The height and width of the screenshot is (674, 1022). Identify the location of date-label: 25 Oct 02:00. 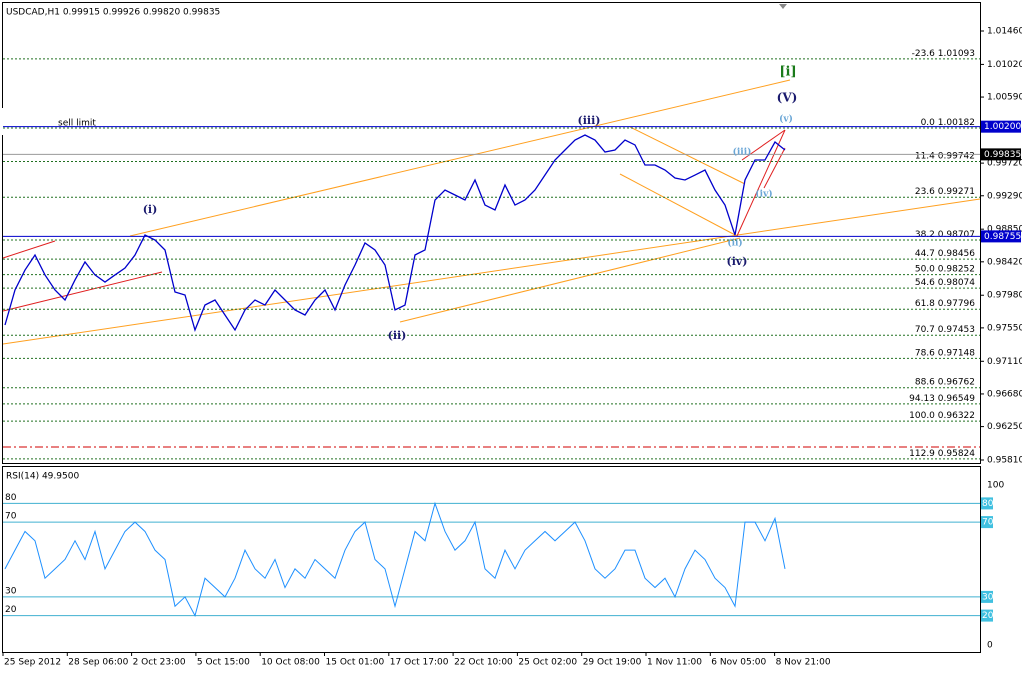
(547, 663).